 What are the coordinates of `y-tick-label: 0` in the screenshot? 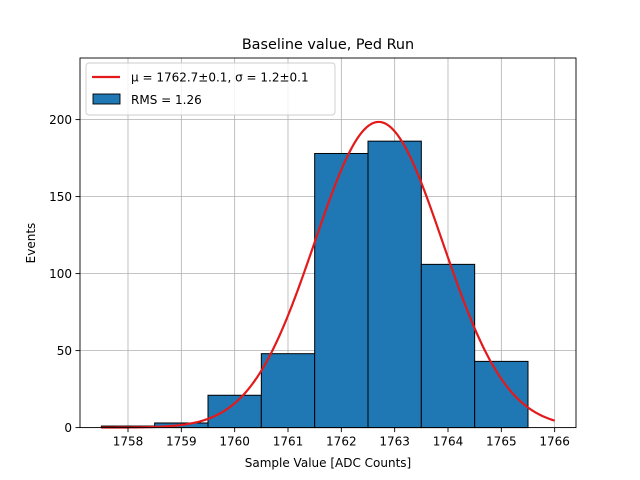 It's located at (68, 428).